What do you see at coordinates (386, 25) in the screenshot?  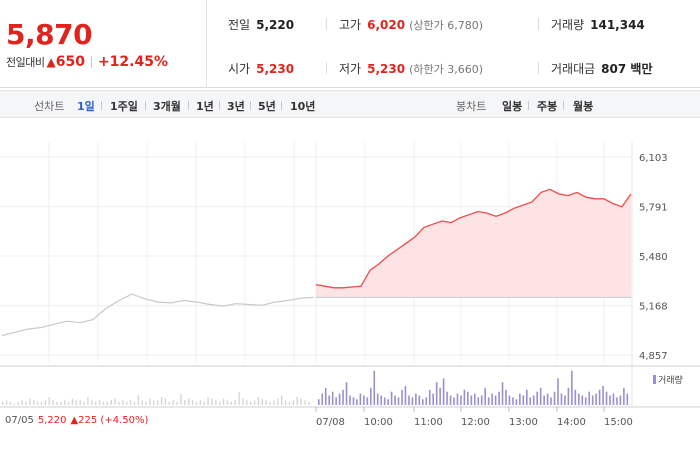 I see `stat-value: 6,020` at bounding box center [386, 25].